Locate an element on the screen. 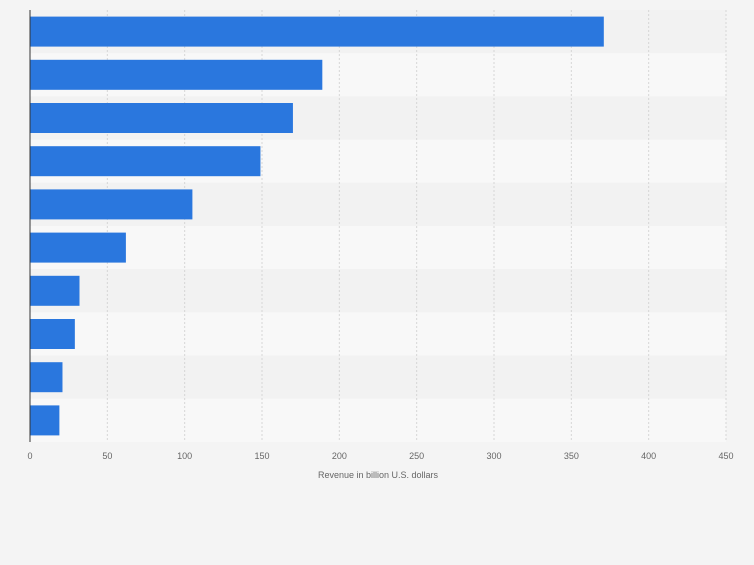  x-tick-labels: 0 50 100 150 200 250 300 350 400 450 is located at coordinates (380, 456).